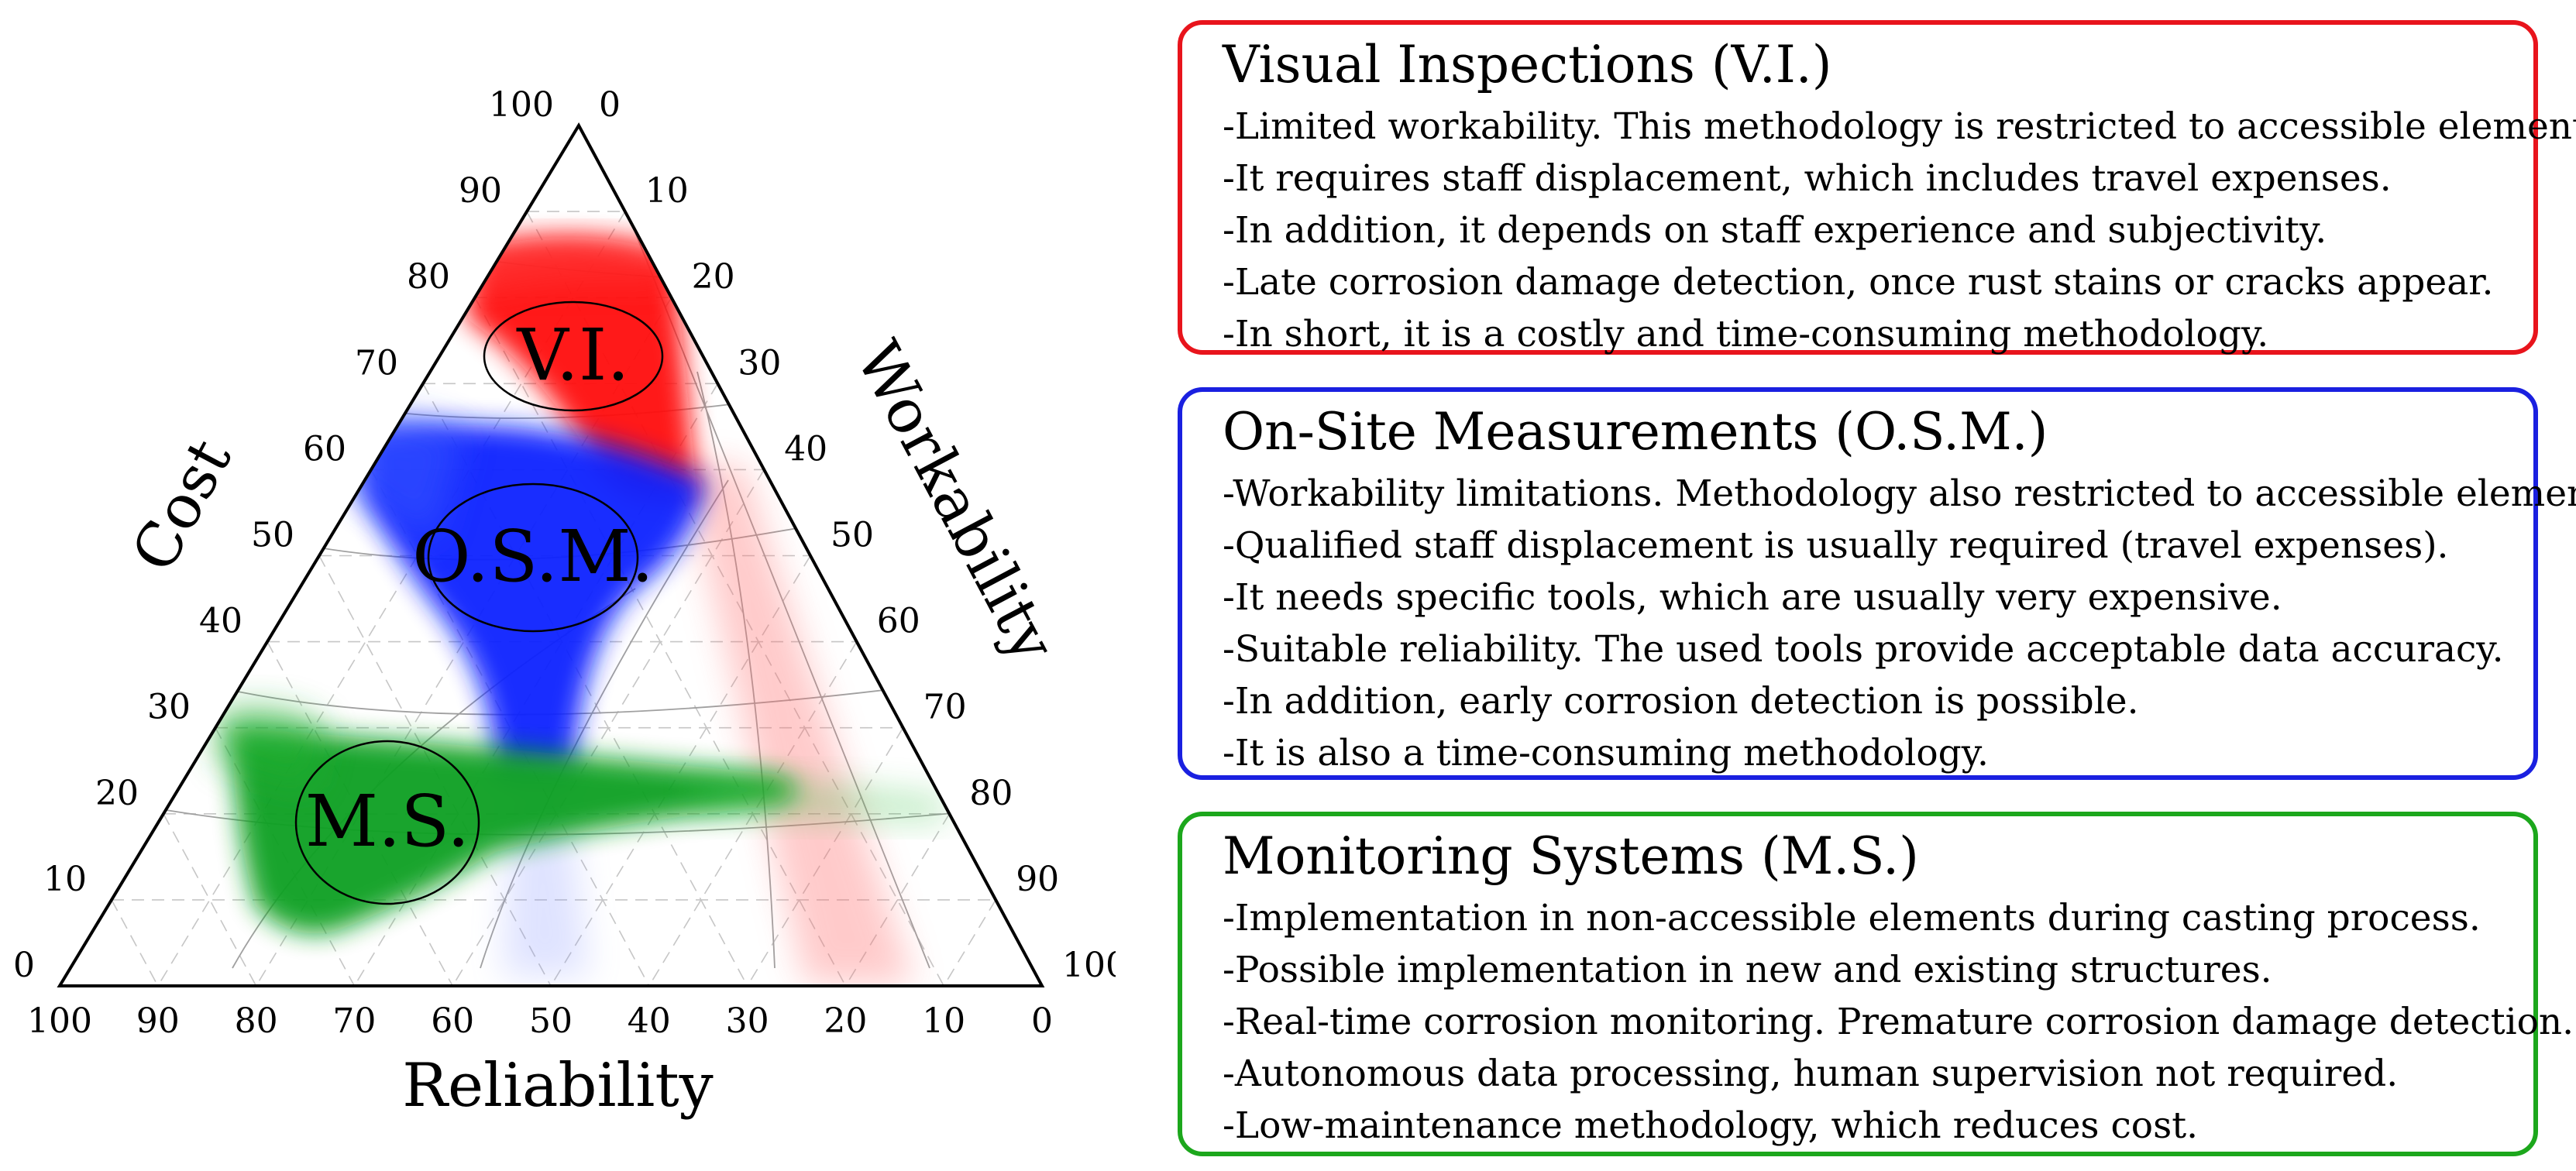 Image resolution: width=2576 pixels, height=1171 pixels. I want to click on cost-tick-label: 30, so click(169, 707).